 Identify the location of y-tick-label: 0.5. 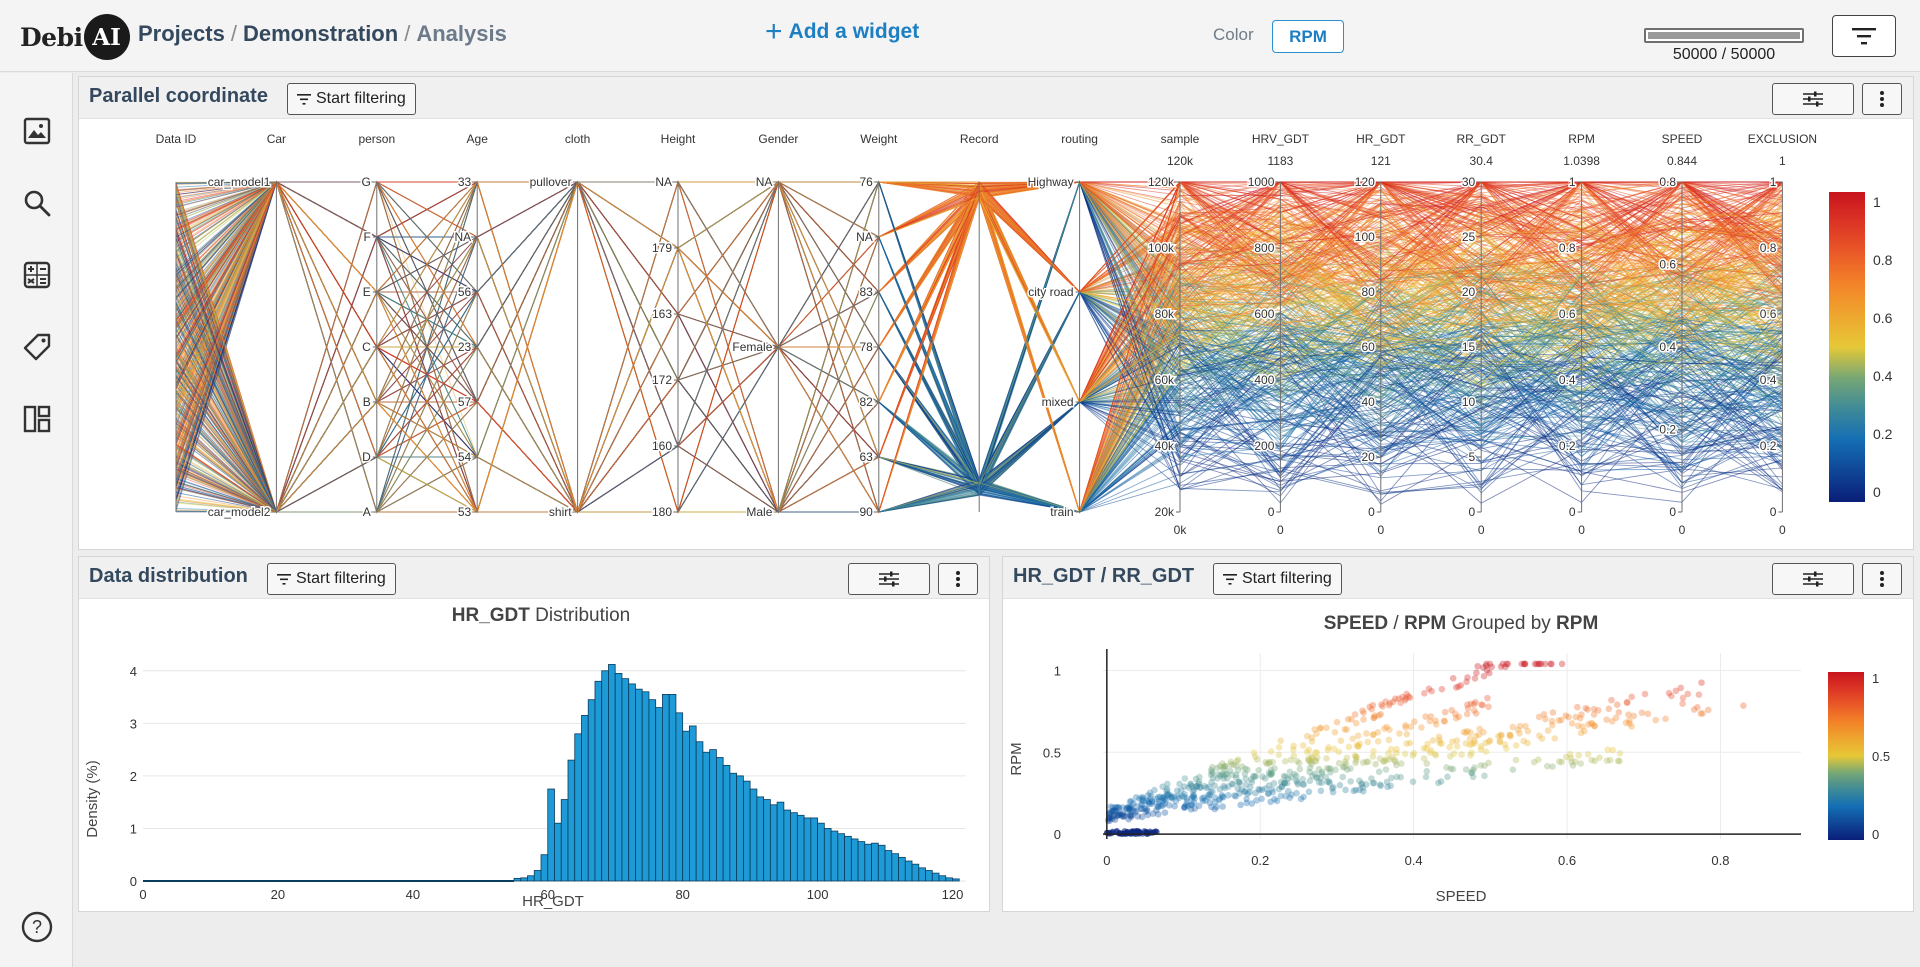
(1052, 752).